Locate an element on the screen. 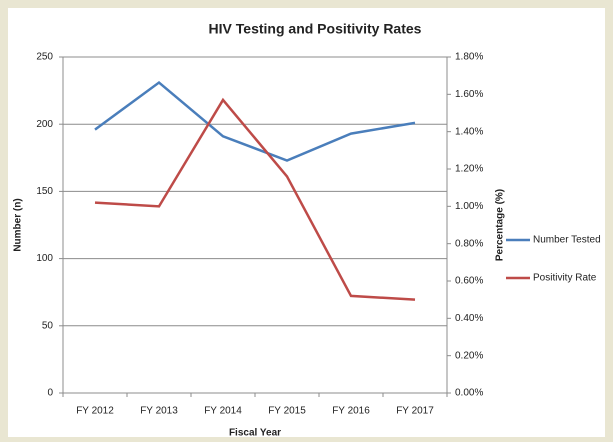 The height and width of the screenshot is (442, 613). y-tick-label: 0 is located at coordinates (50, 393).